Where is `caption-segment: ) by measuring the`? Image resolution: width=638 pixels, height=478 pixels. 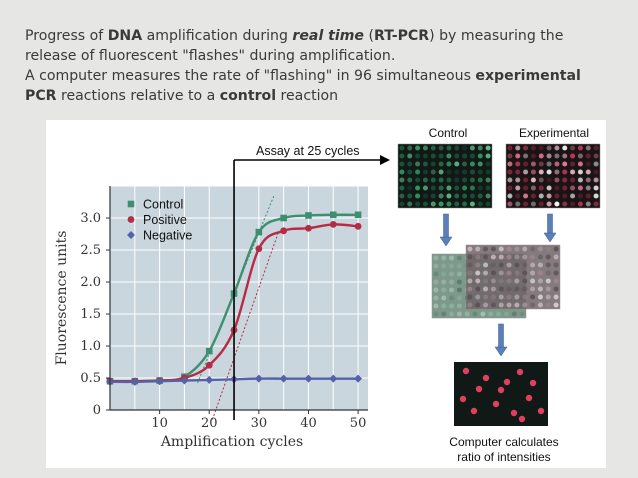
caption-segment: ) by measuring the is located at coordinates (496, 36).